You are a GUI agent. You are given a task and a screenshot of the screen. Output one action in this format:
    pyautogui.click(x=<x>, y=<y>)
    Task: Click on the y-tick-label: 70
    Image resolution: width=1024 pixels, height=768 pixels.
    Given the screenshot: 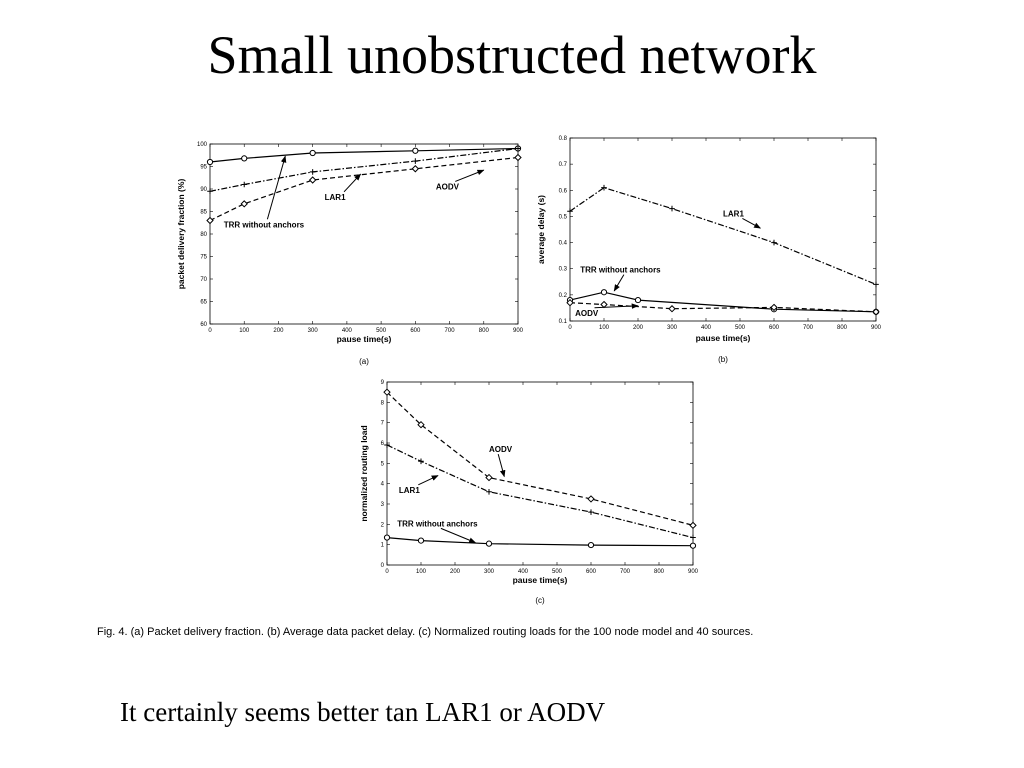 What is the action you would take?
    pyautogui.click(x=203, y=280)
    